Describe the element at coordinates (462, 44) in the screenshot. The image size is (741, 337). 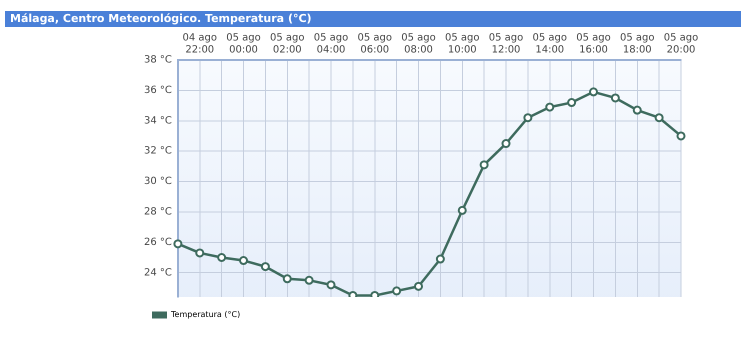
I see `x-tick-label: 05 ago 10:00` at that location.